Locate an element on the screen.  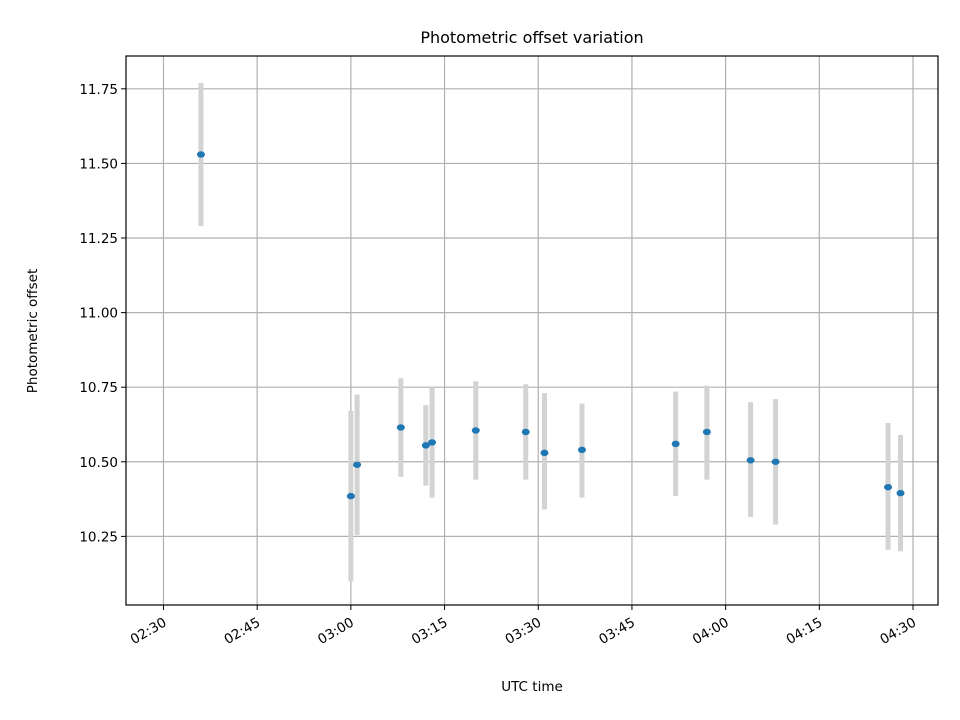
x-tick-label: 04:00 is located at coordinates (711, 631).